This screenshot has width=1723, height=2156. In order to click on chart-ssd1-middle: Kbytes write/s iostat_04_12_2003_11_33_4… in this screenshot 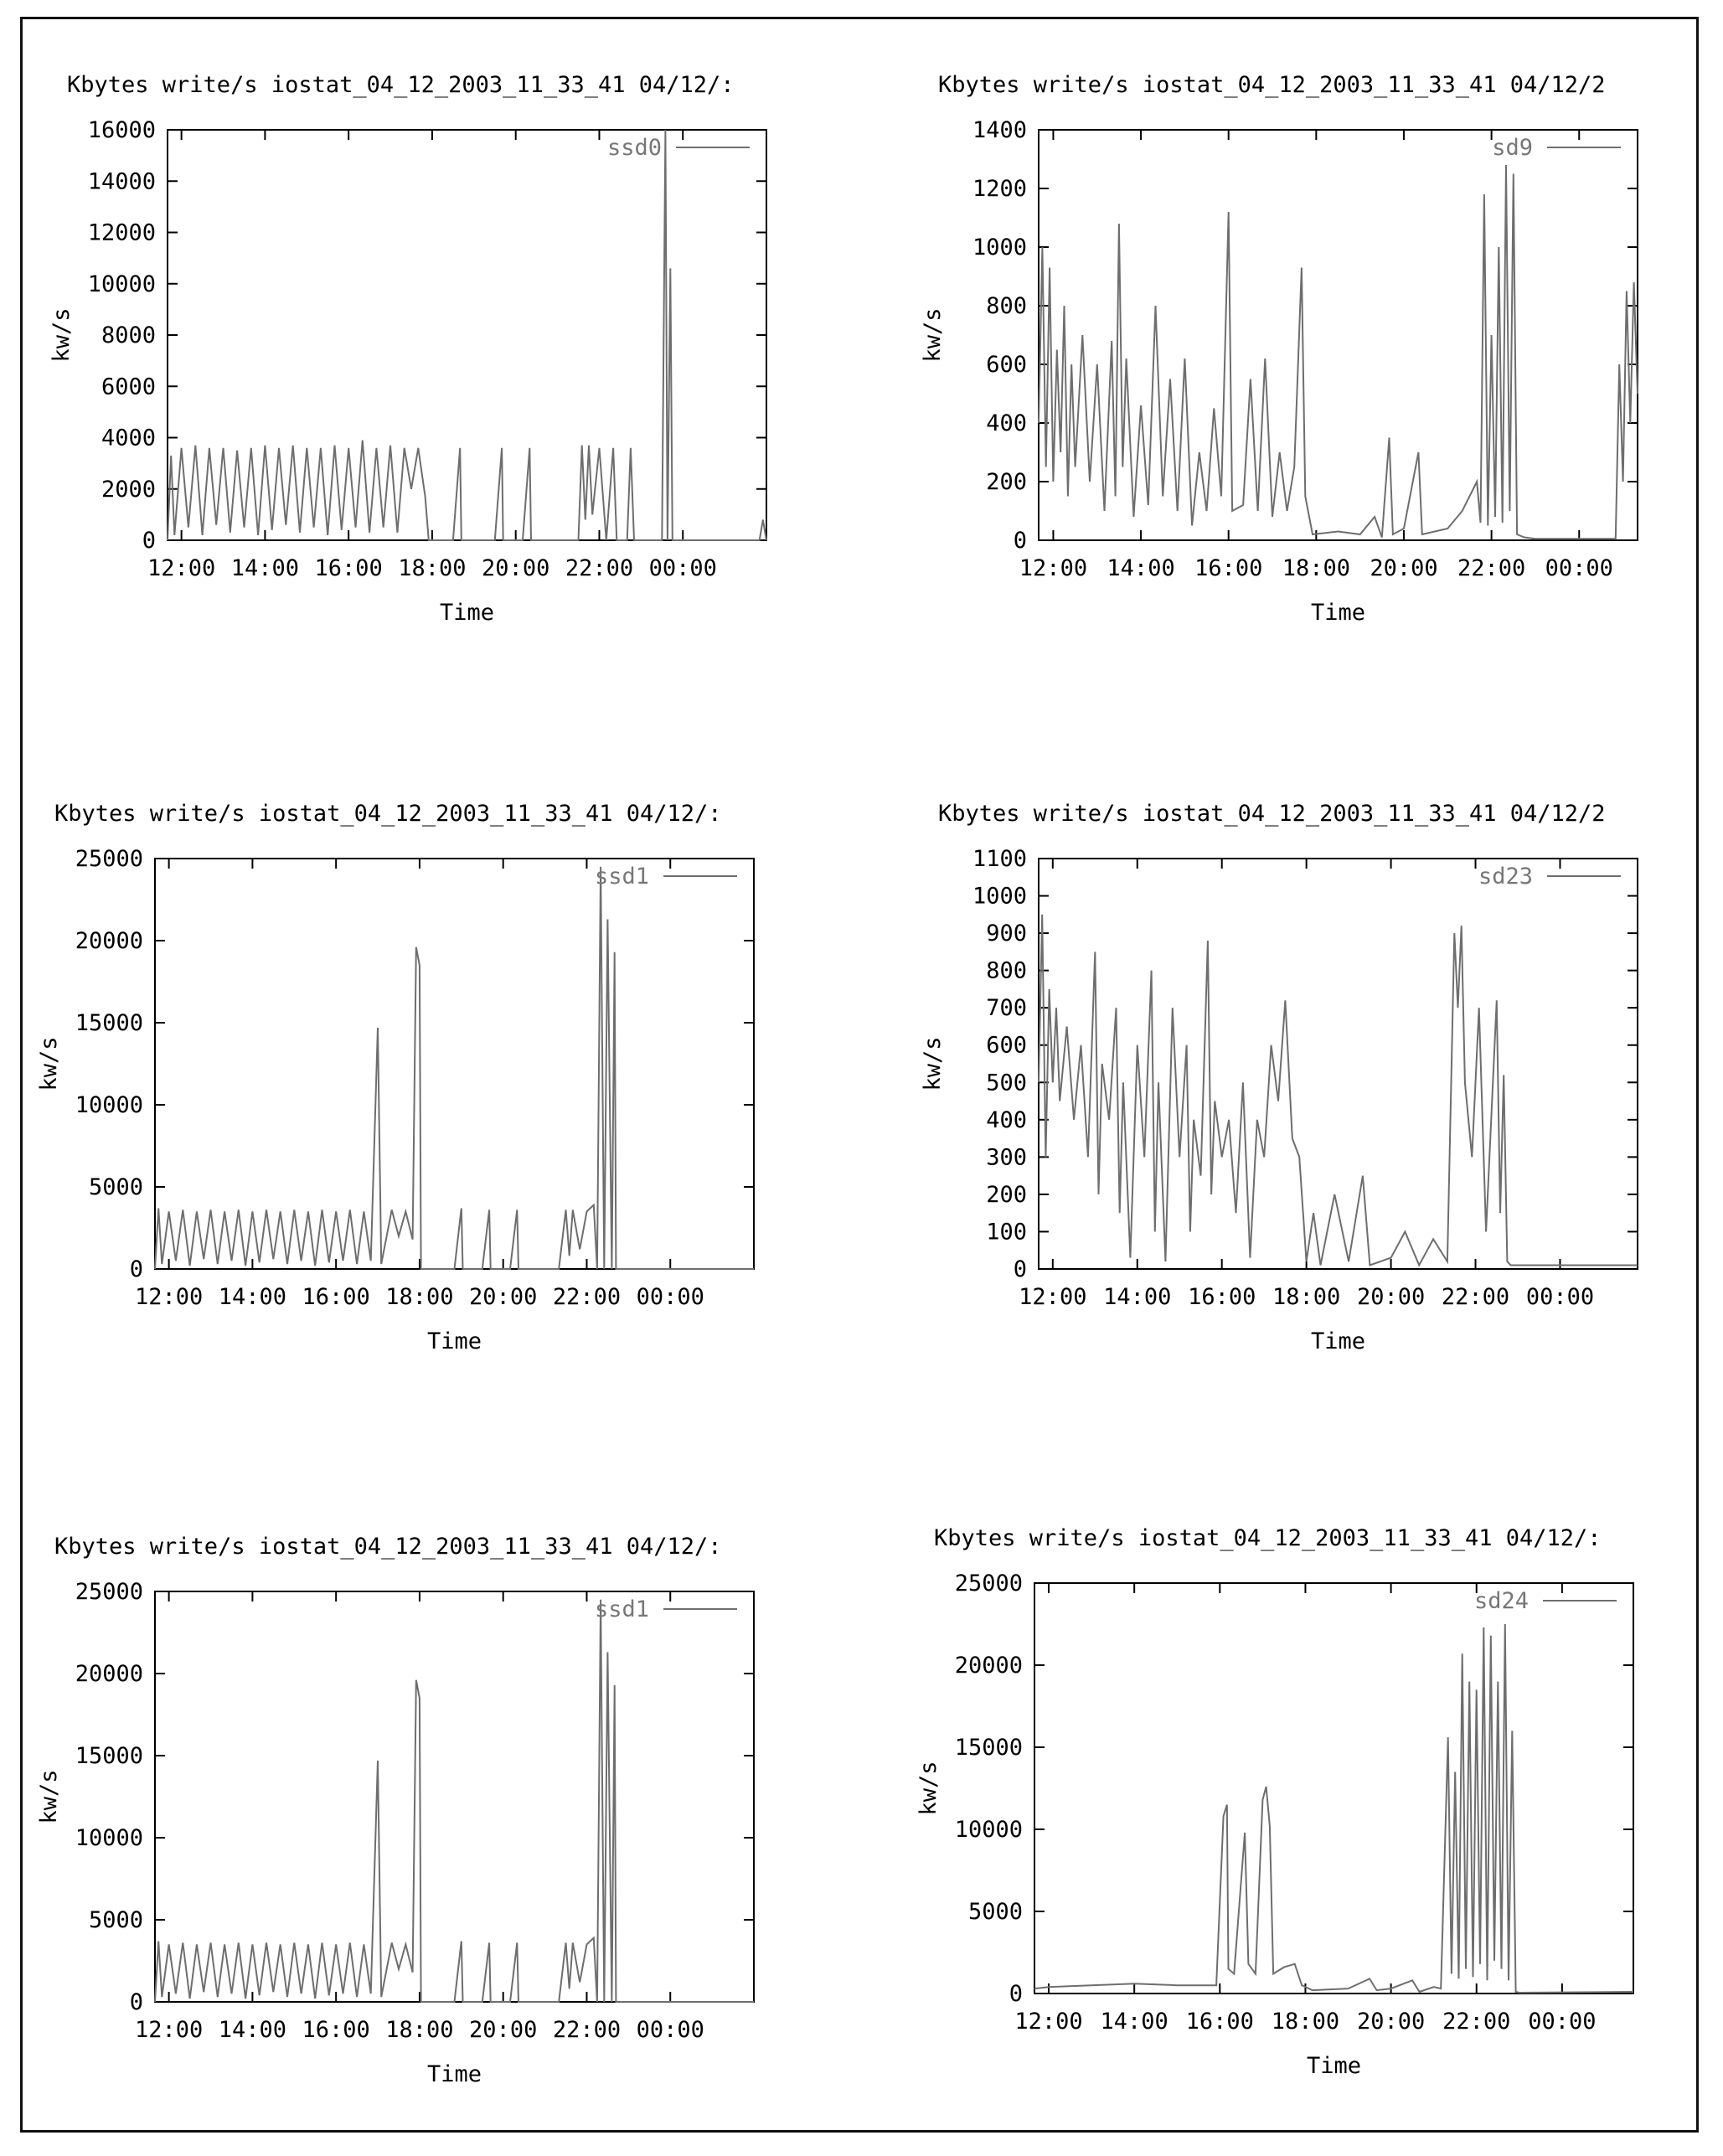, I will do `click(395, 1077)`.